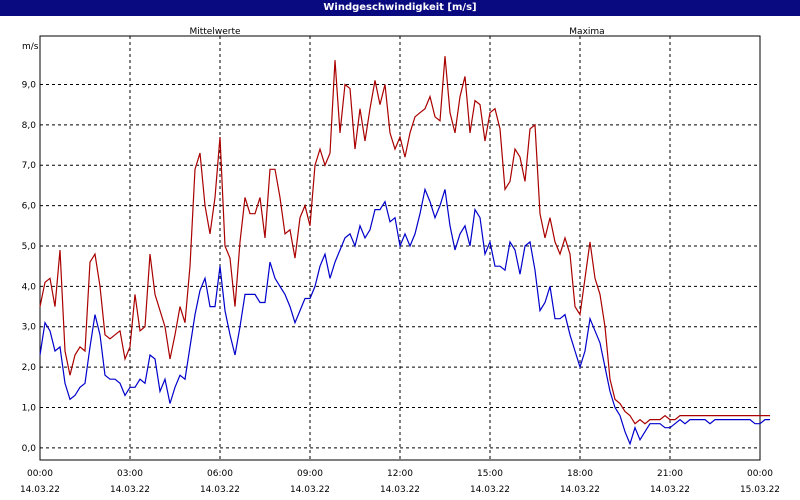  Describe the element at coordinates (29, 166) in the screenshot. I see `y-tick-label: 7,0` at that location.